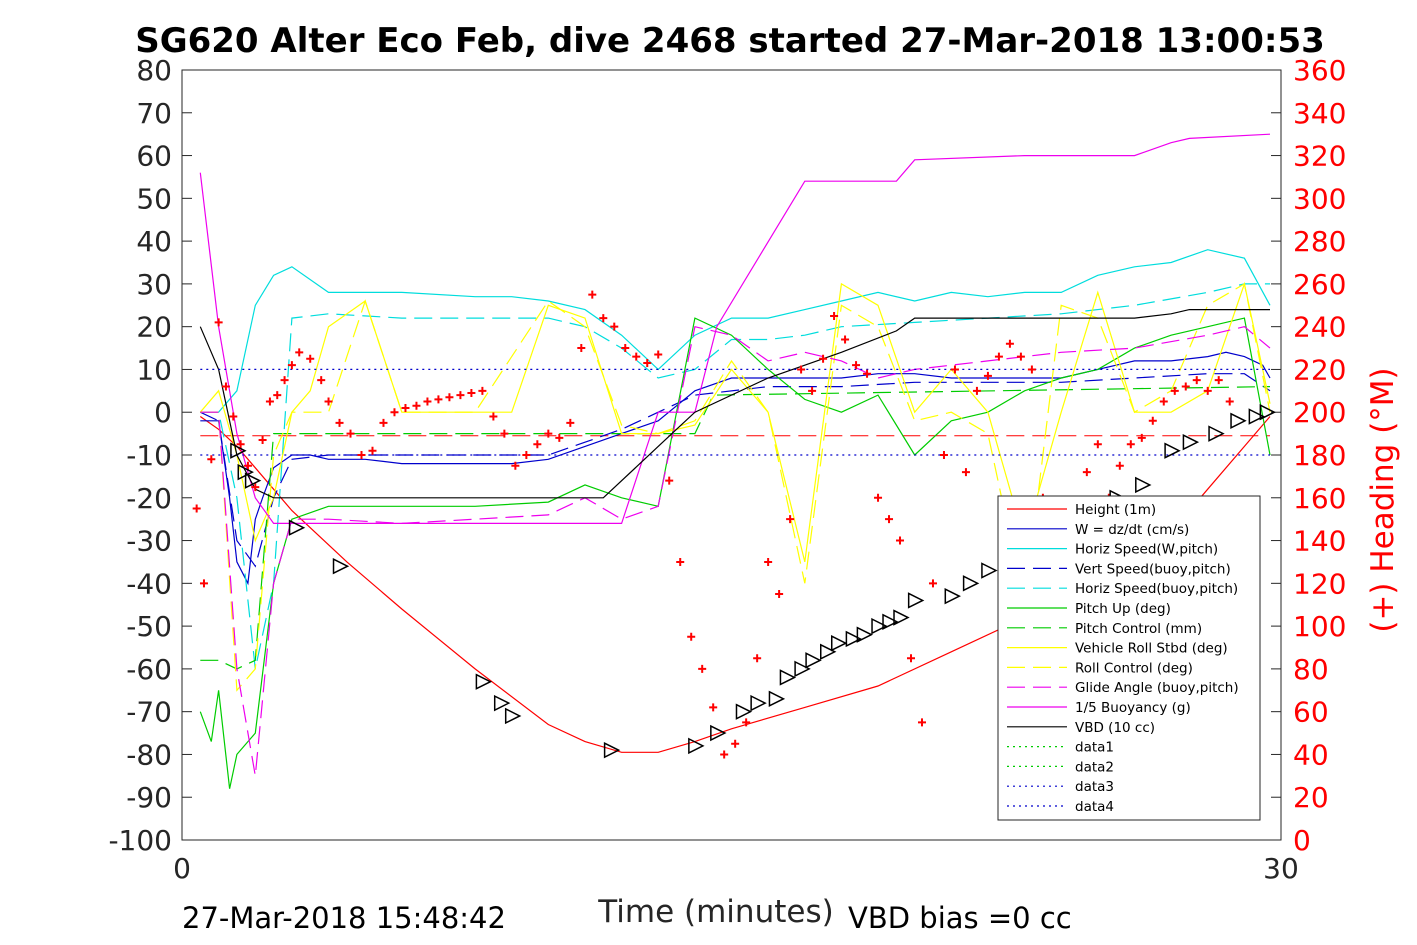  I want to click on legend-label: VBD (10 cc), so click(1115, 728).